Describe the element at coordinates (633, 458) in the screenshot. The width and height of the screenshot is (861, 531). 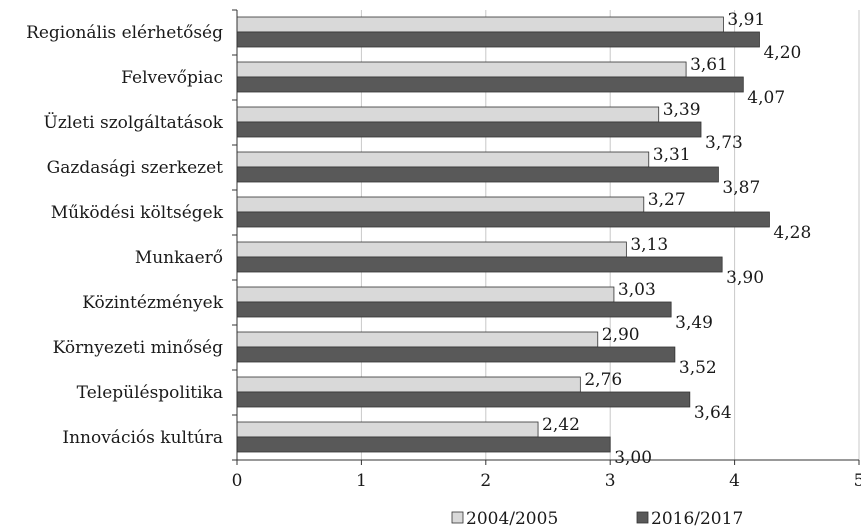
I see `data-label: 3,00` at that location.